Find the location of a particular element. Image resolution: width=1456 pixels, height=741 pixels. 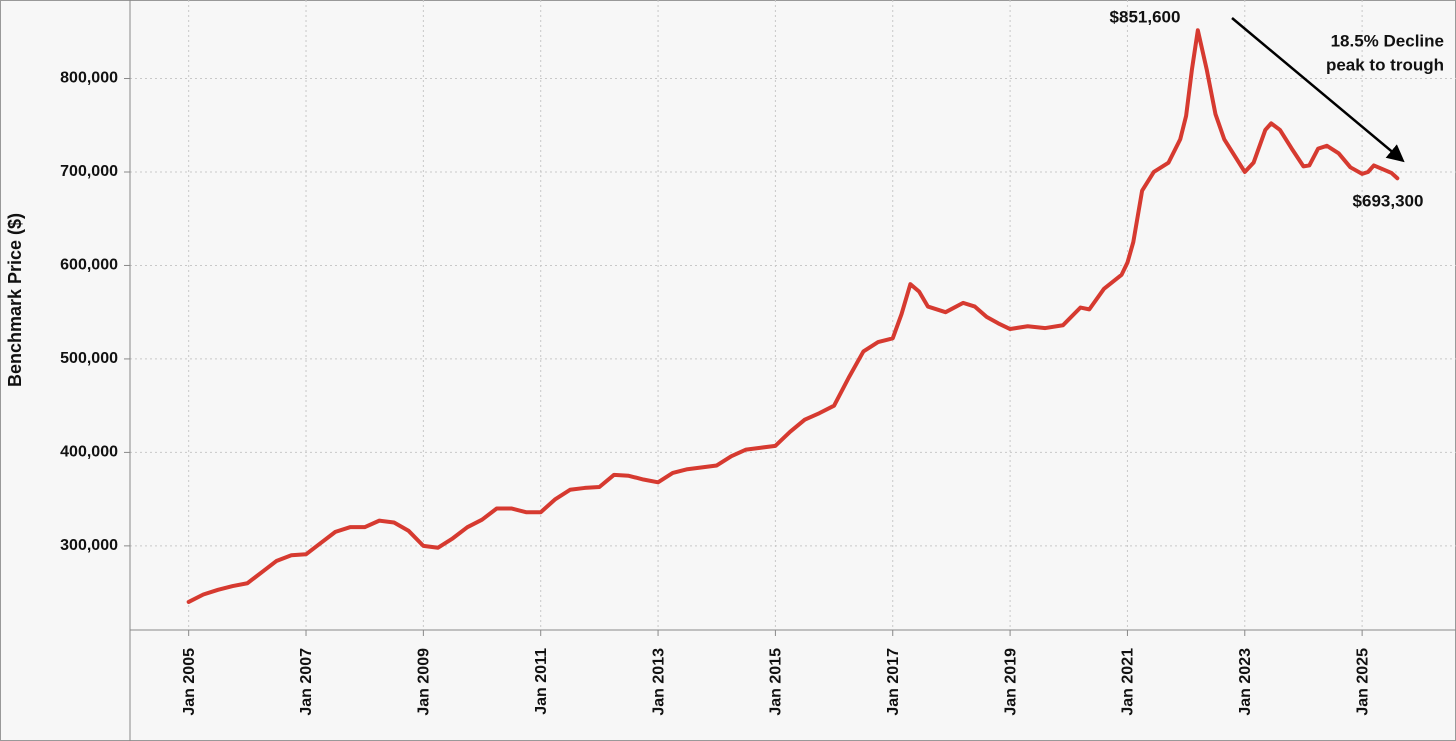

x-tick-label: Jan 2007 is located at coordinates (306, 682).